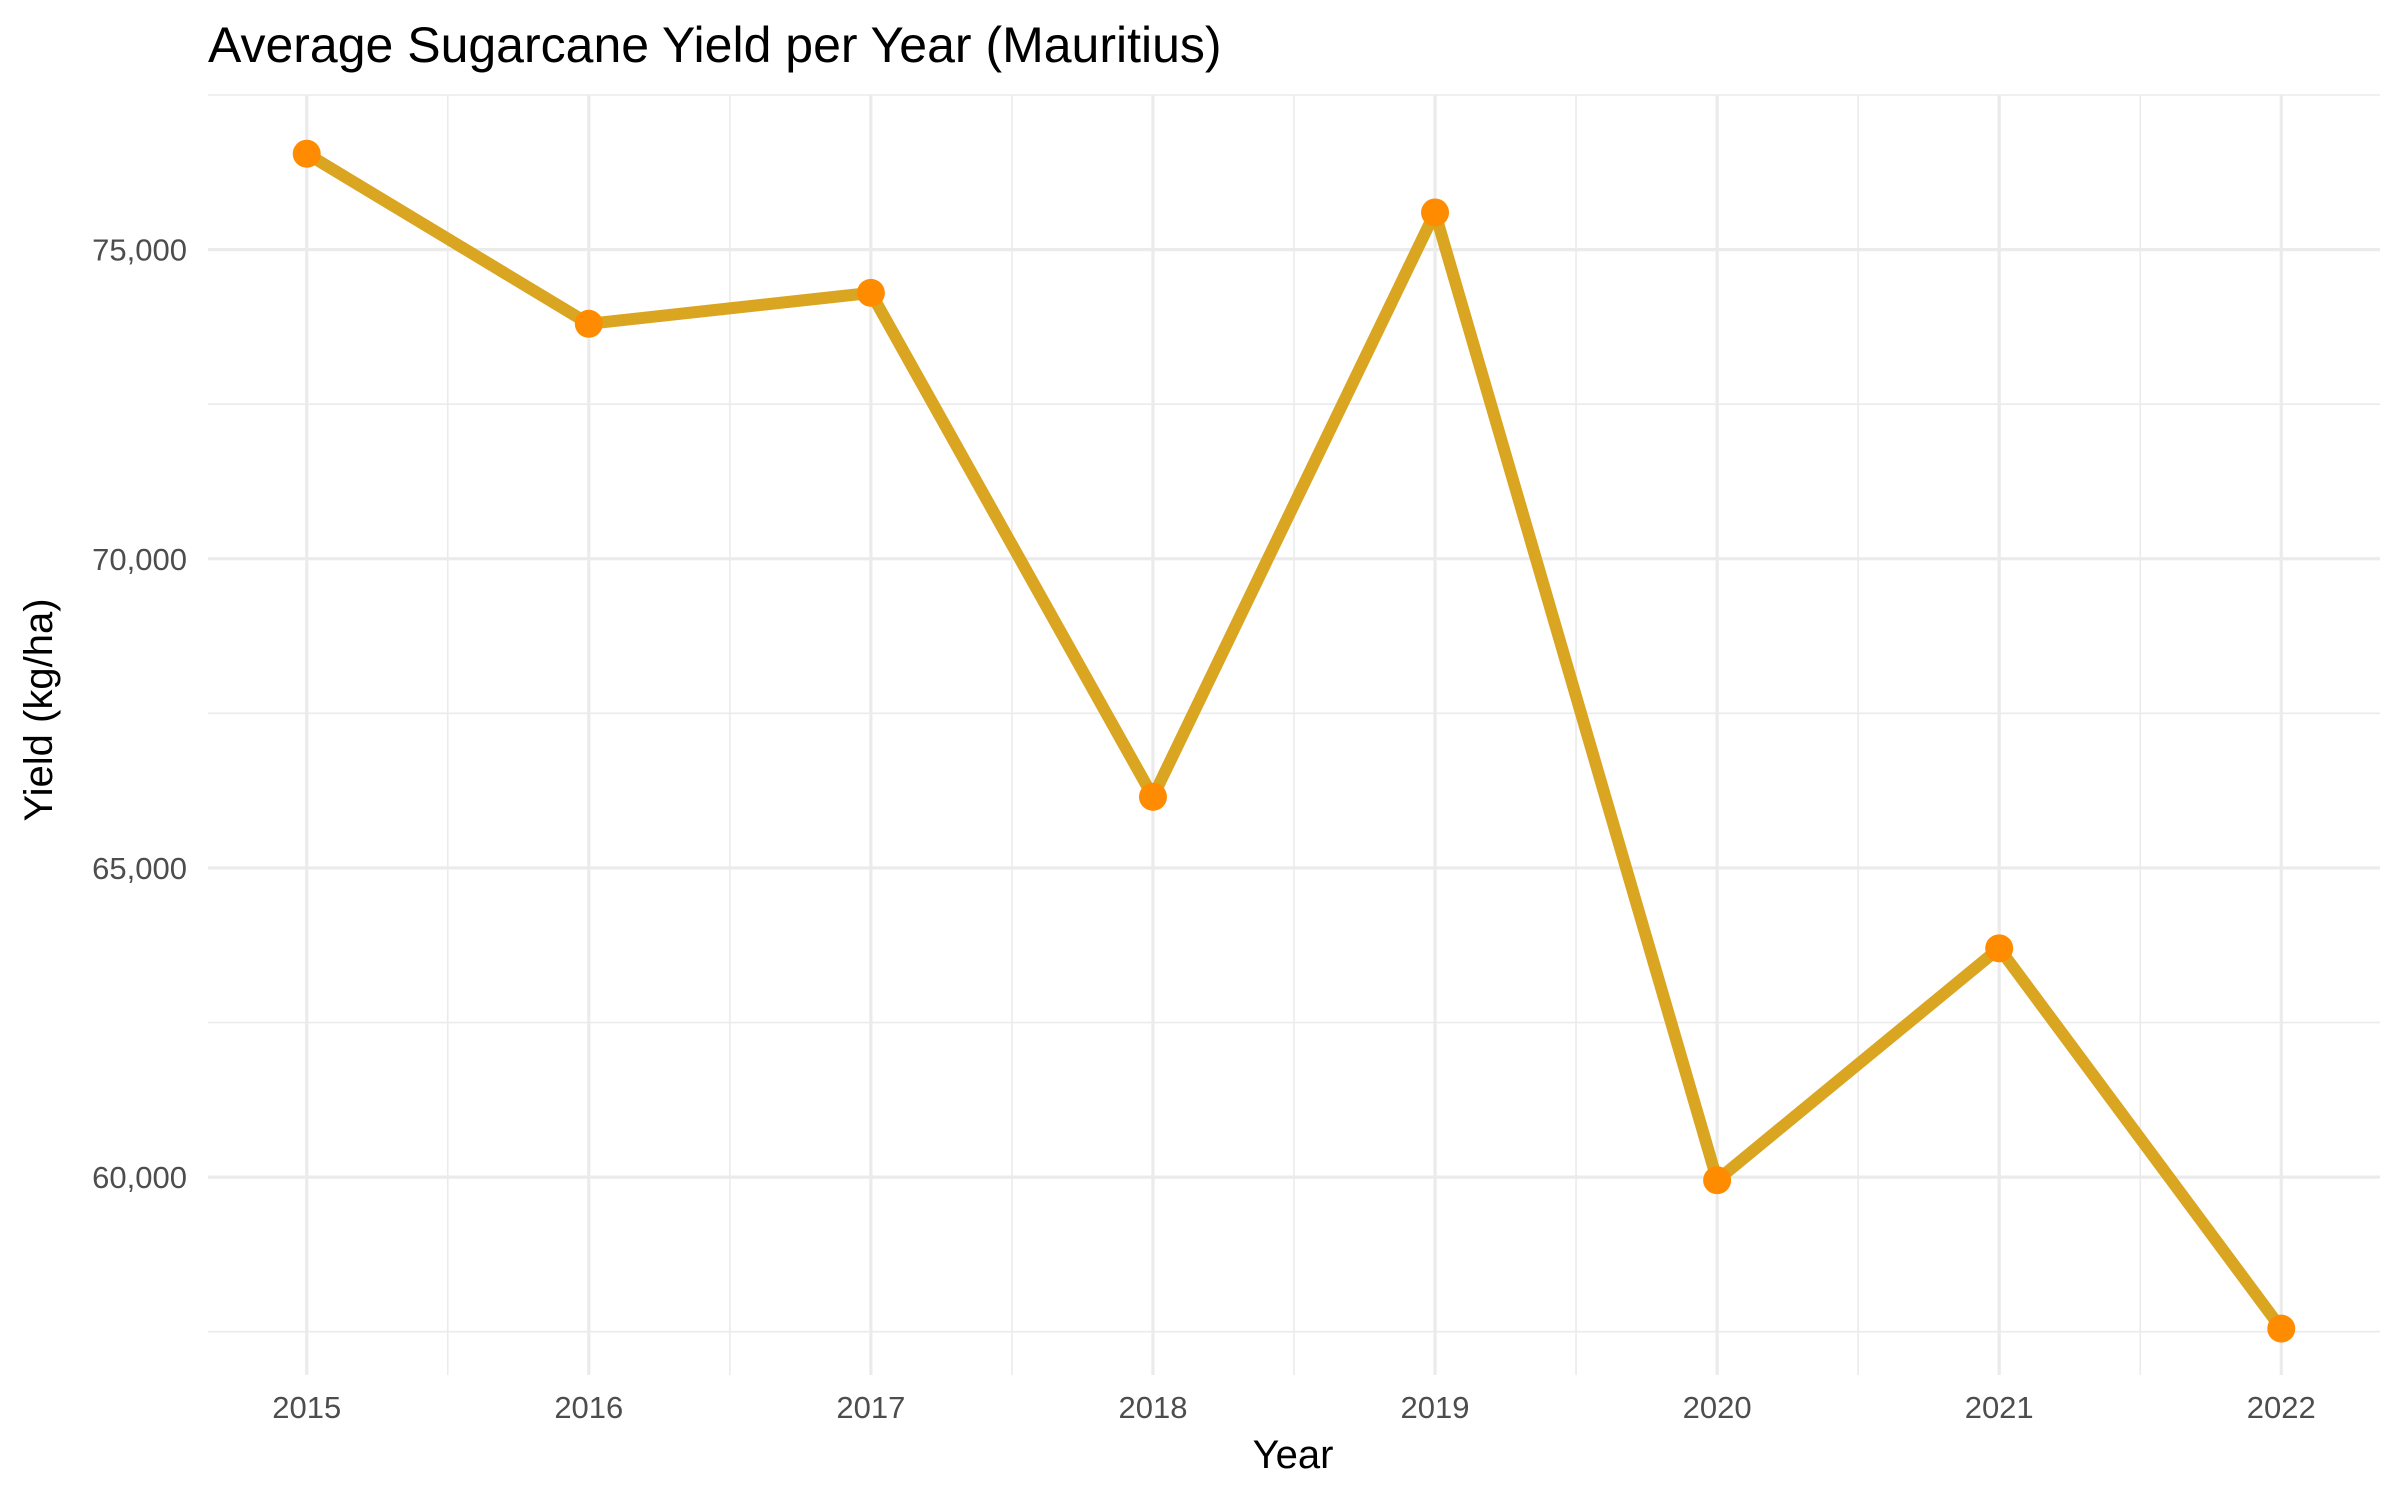 The image size is (2400, 1500). What do you see at coordinates (139, 559) in the screenshot?
I see `y-tick-label: 70,000` at bounding box center [139, 559].